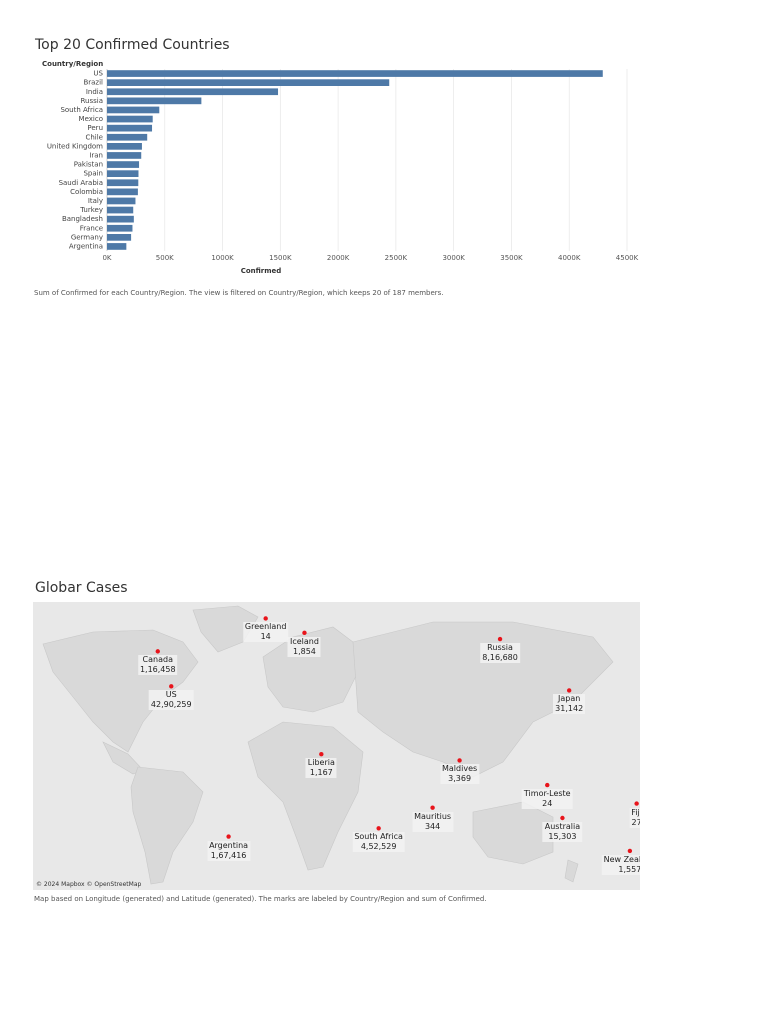 This screenshot has height=1024, width=768. Describe the element at coordinates (261, 271) in the screenshot. I see `x-axis-title: Confirmed` at that location.